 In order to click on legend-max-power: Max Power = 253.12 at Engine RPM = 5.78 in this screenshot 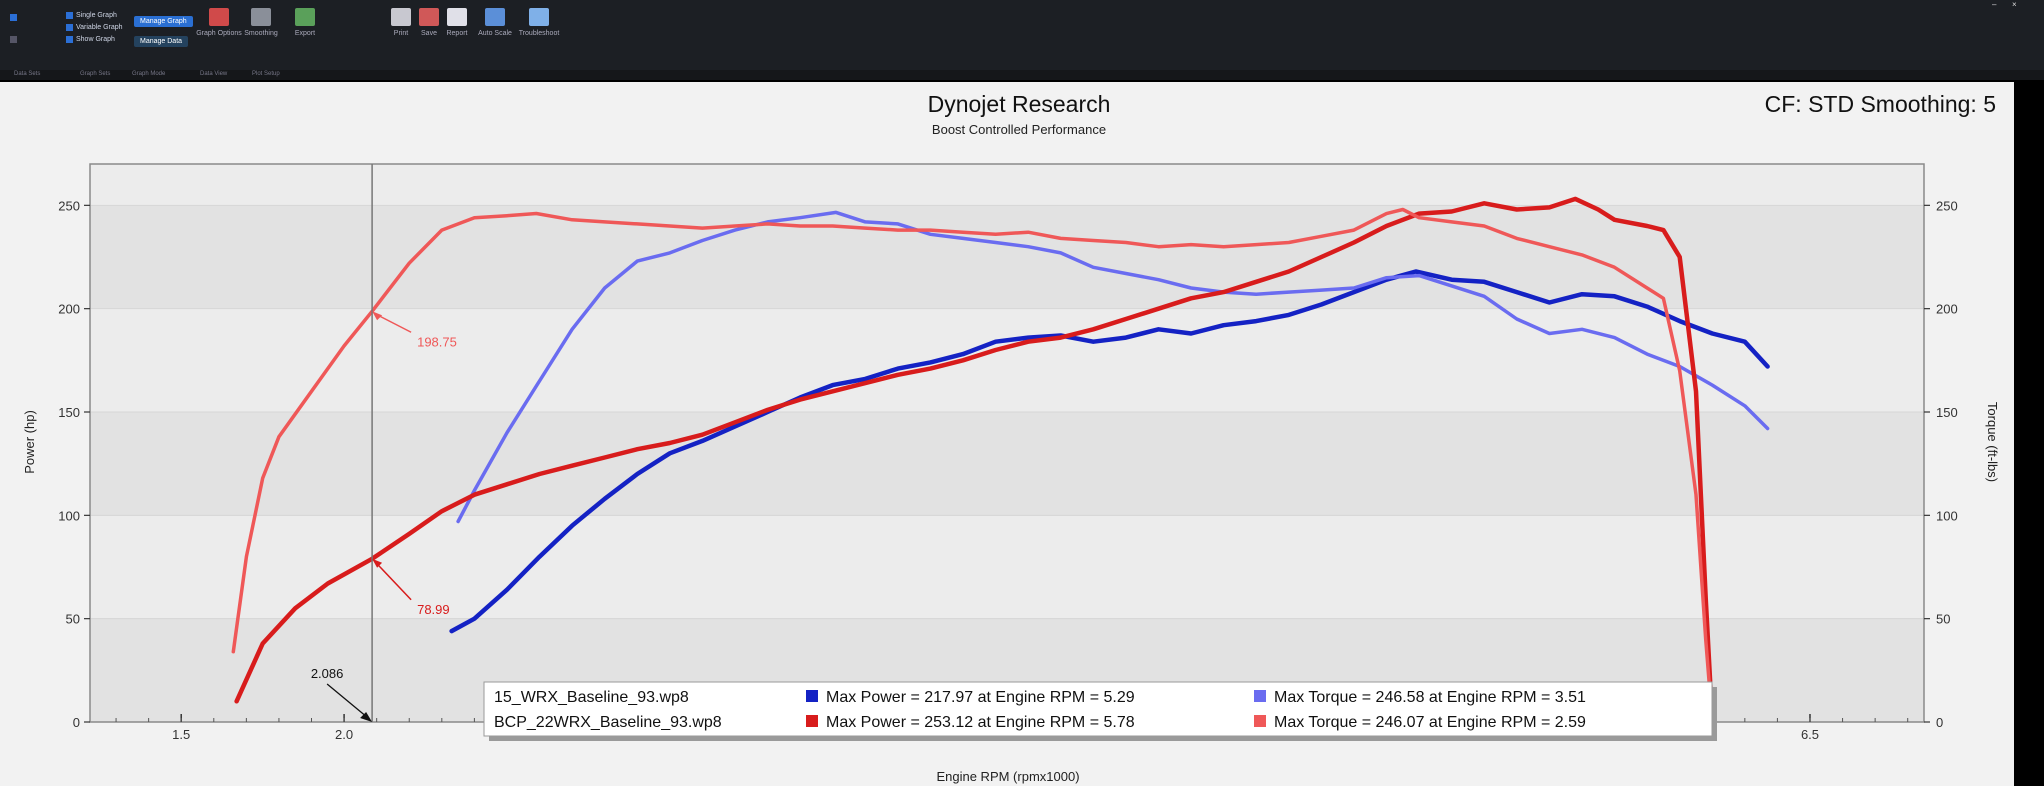, I will do `click(980, 722)`.